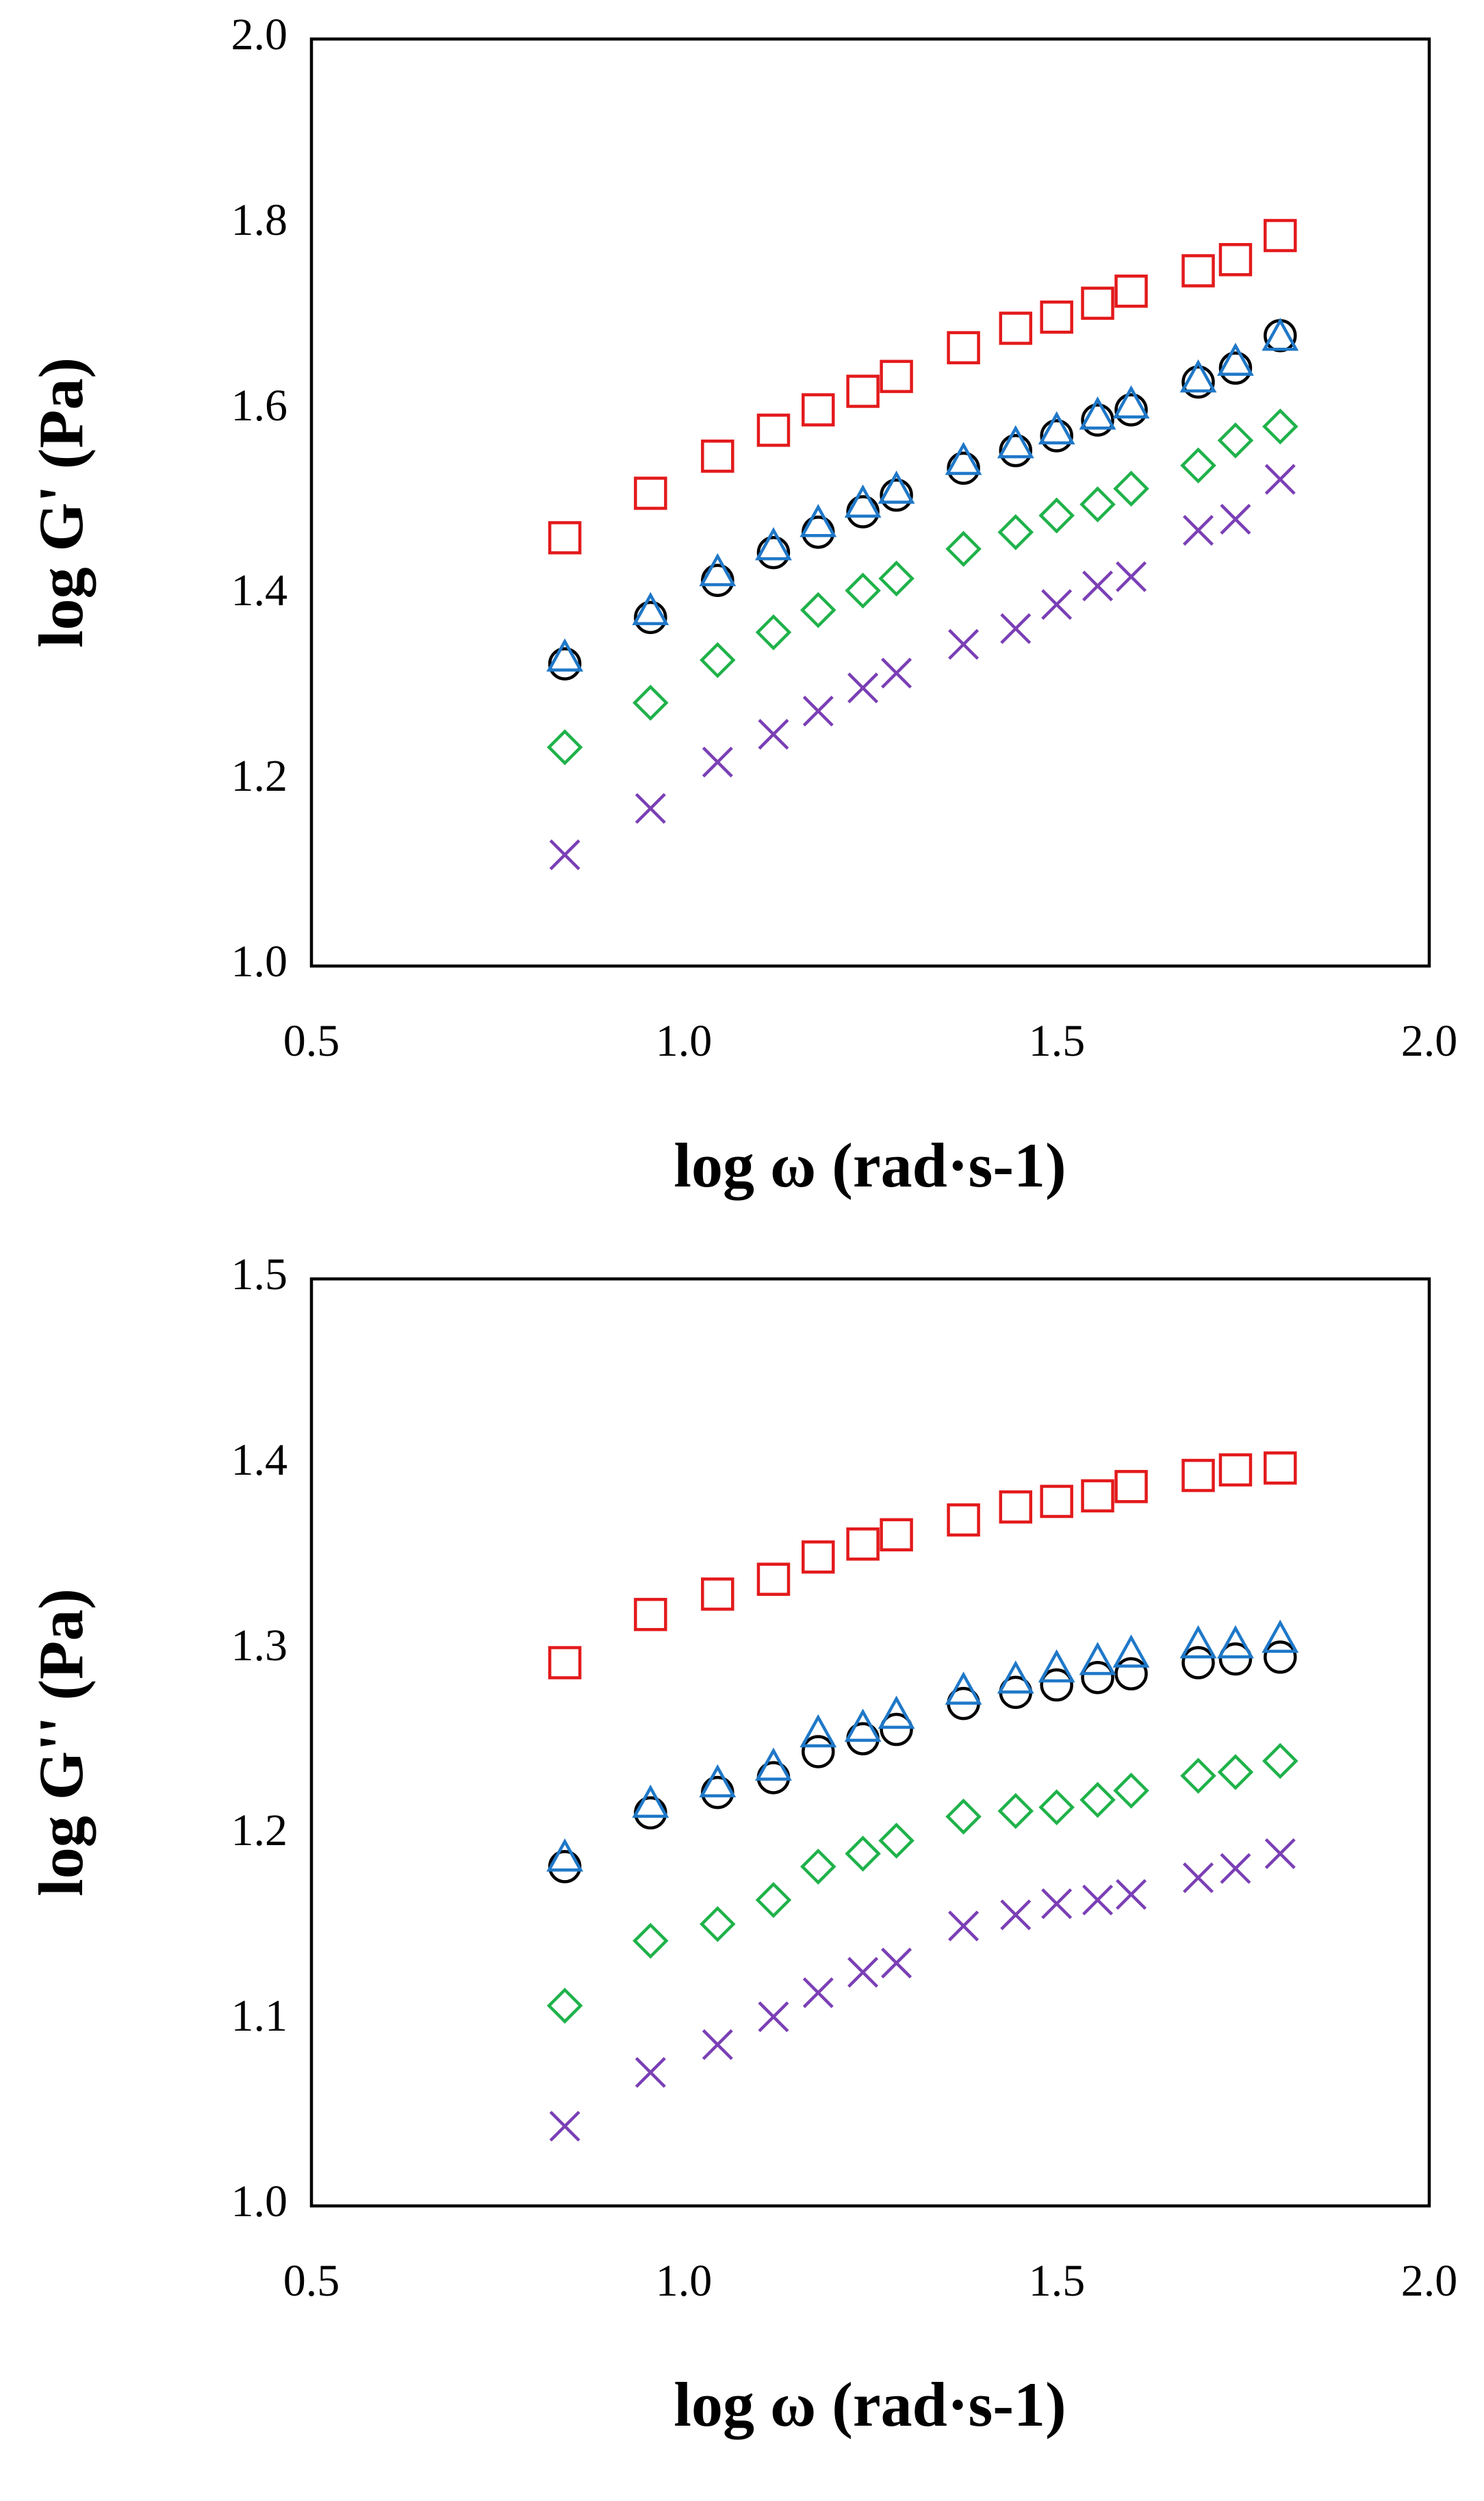  Describe the element at coordinates (259, 1646) in the screenshot. I see `y-tick-label: 1.3` at that location.